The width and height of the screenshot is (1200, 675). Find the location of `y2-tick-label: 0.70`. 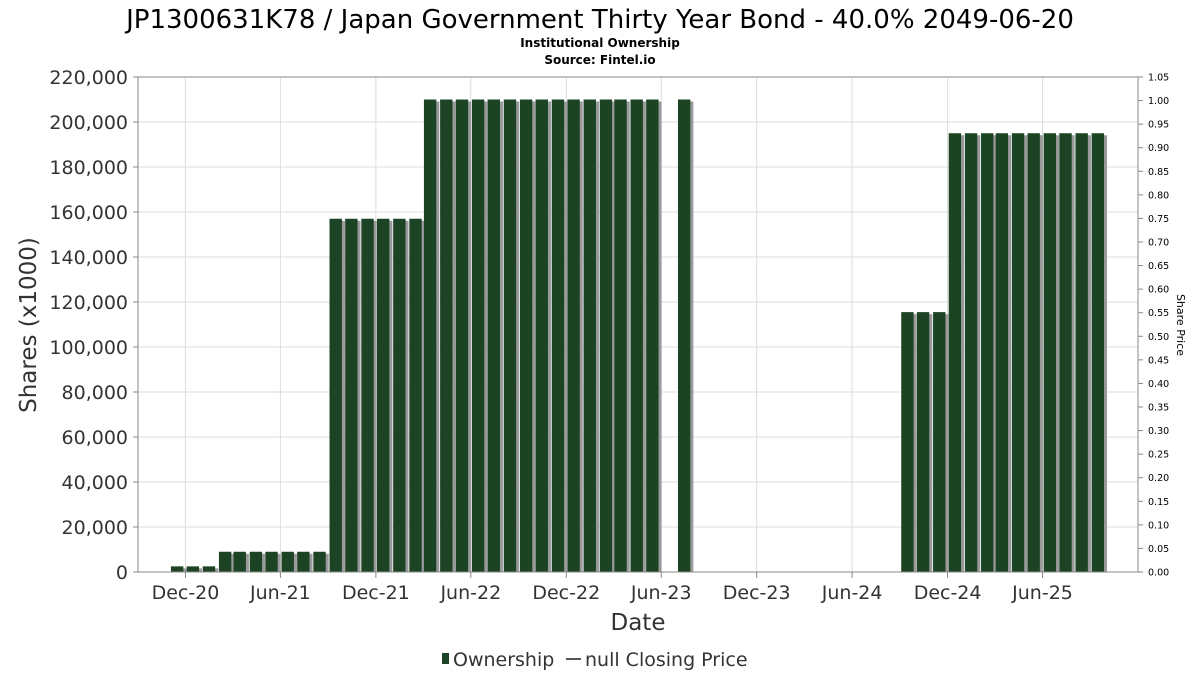

y2-tick-label: 0.70 is located at coordinates (1158, 243).